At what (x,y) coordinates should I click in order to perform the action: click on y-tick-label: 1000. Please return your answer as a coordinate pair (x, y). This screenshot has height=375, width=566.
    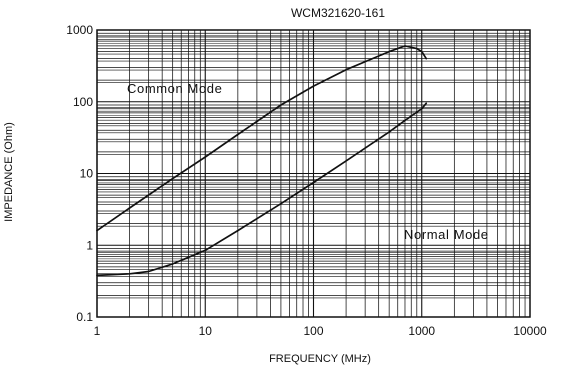
    Looking at the image, I should click on (79, 30).